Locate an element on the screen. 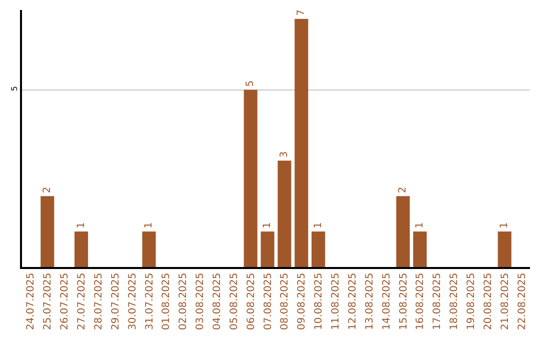 The width and height of the screenshot is (540, 340). x-tick-label: 13.08.2025 is located at coordinates (370, 301).